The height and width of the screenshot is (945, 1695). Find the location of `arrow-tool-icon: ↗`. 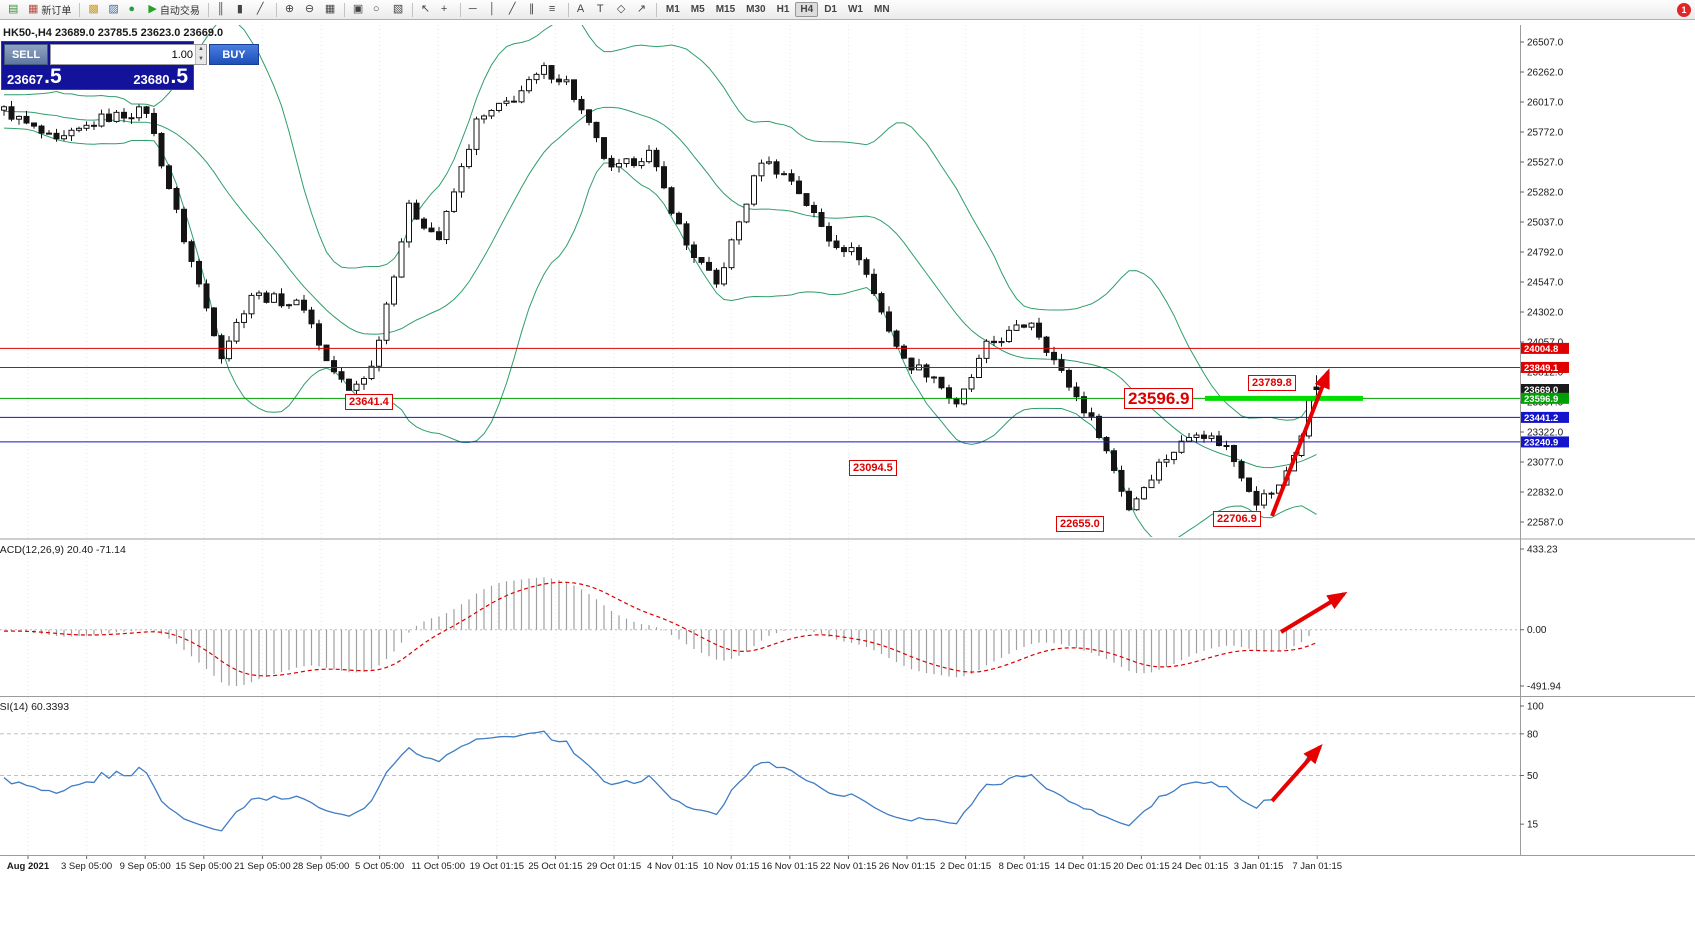

arrow-tool-icon: ↗ is located at coordinates (642, 9).